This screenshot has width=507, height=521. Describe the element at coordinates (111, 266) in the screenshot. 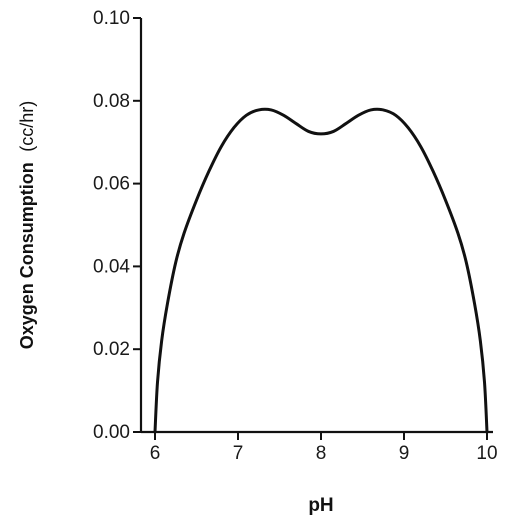

I see `y-tick-label: 0.04` at that location.